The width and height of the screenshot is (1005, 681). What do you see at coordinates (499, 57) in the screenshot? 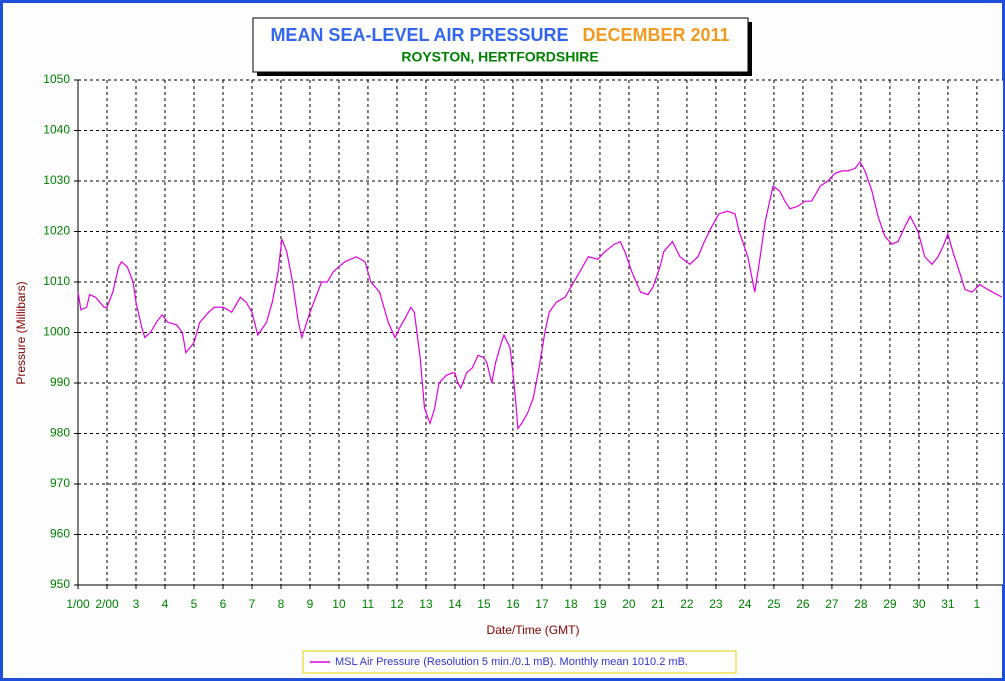
I see `subtitle: ROYSTON, HERTFORDSHIRE` at bounding box center [499, 57].